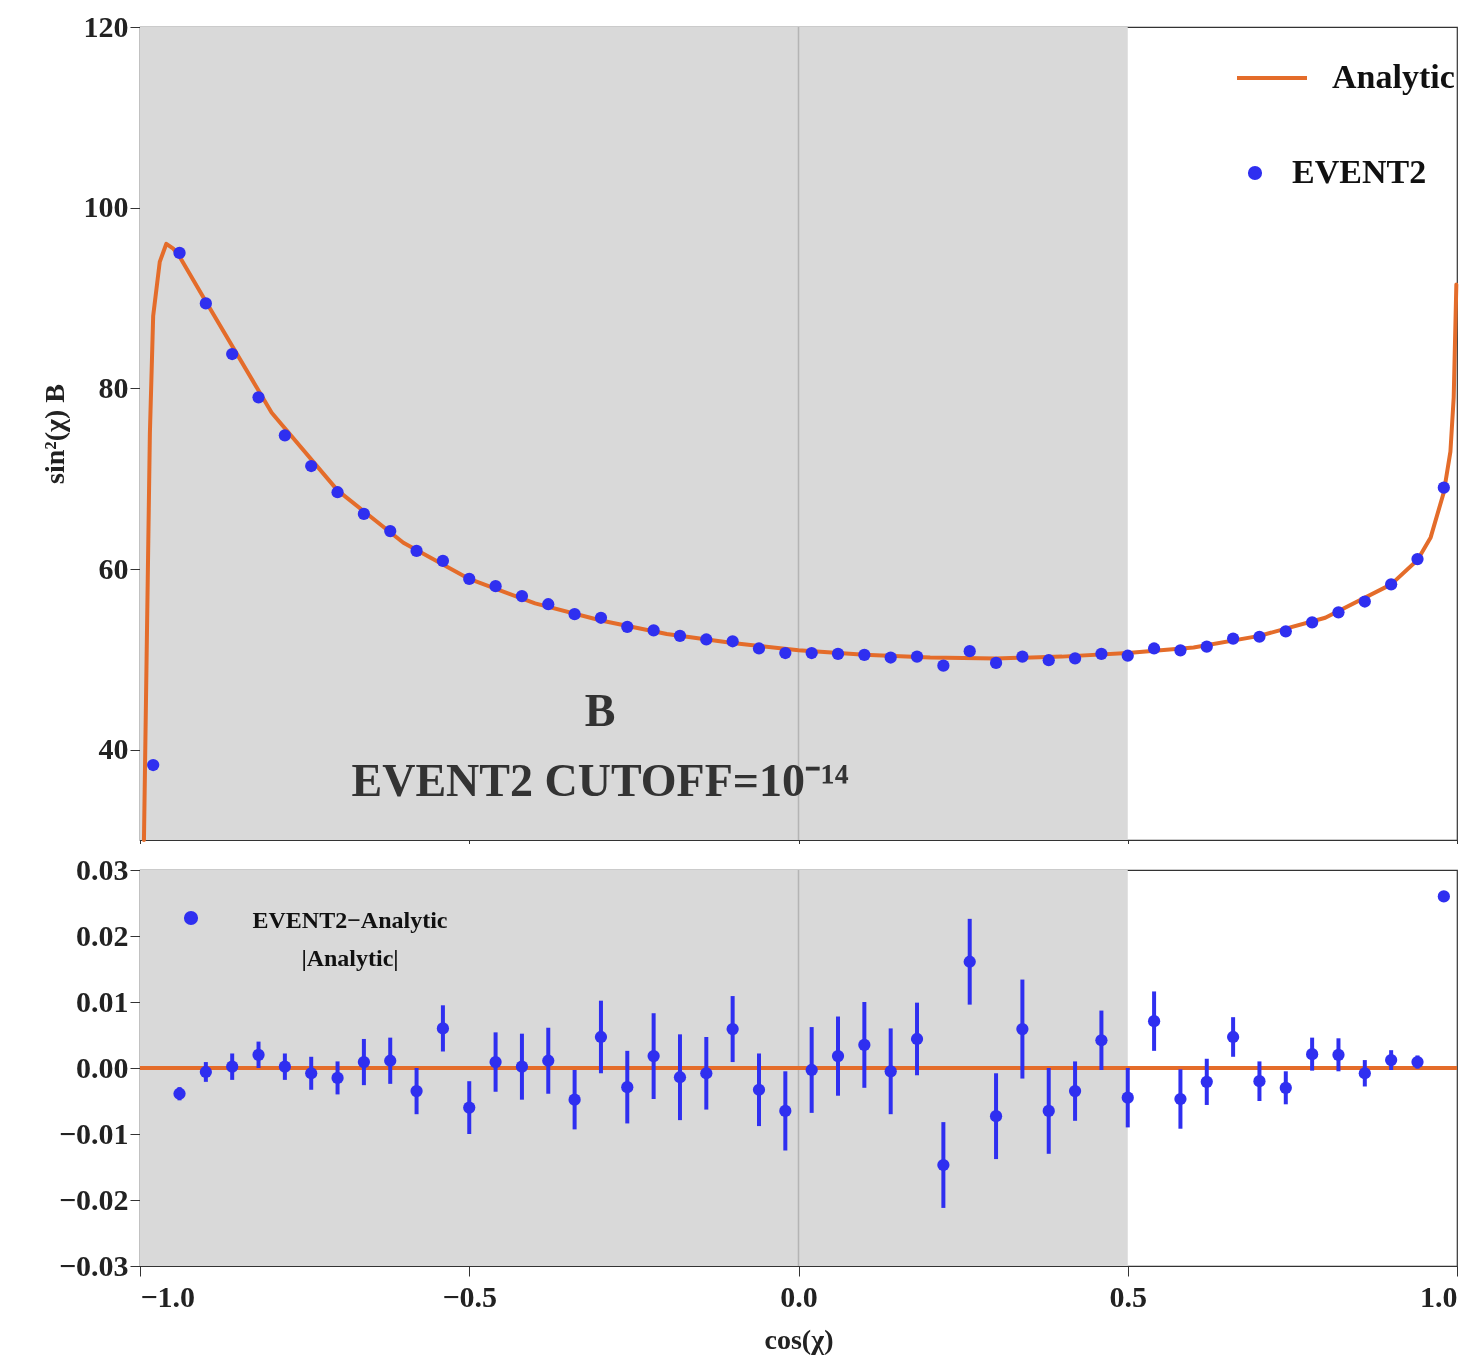 This screenshot has width=1481, height=1371. I want to click on y-tick-label: 0.01, so click(102, 1001).